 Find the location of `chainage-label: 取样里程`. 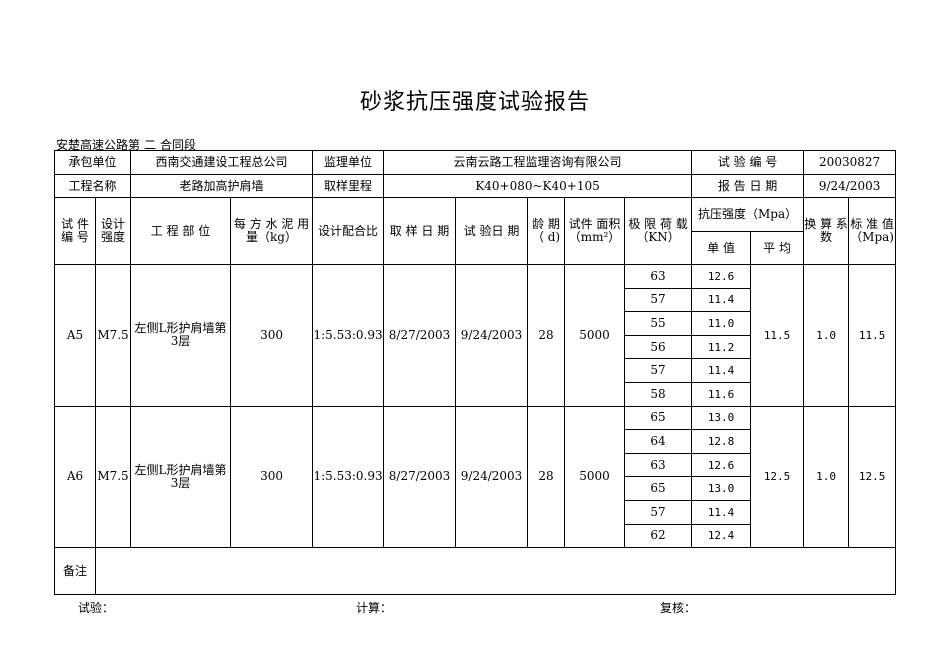

chainage-label: 取样里程 is located at coordinates (348, 186).